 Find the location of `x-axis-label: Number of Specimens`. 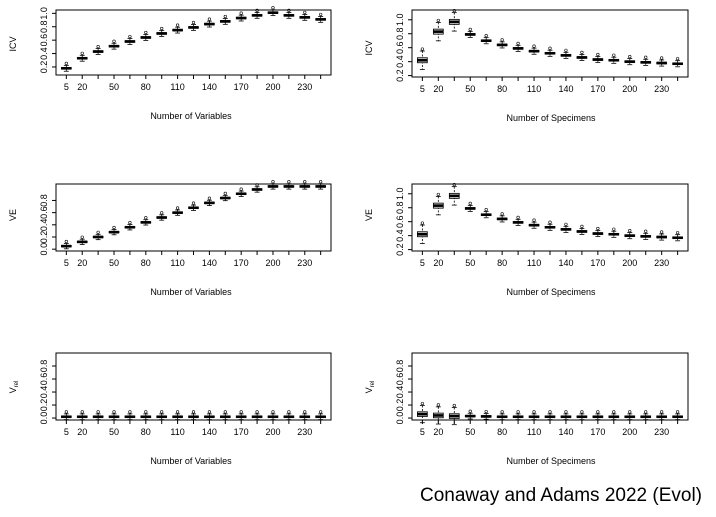

x-axis-label: Number of Specimens is located at coordinates (551, 118).